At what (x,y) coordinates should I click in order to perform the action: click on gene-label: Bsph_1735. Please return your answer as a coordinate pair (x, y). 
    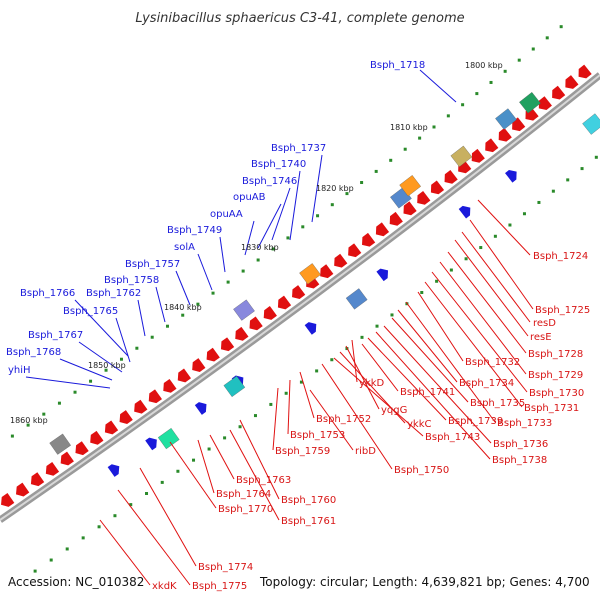
    Looking at the image, I should click on (497, 403).